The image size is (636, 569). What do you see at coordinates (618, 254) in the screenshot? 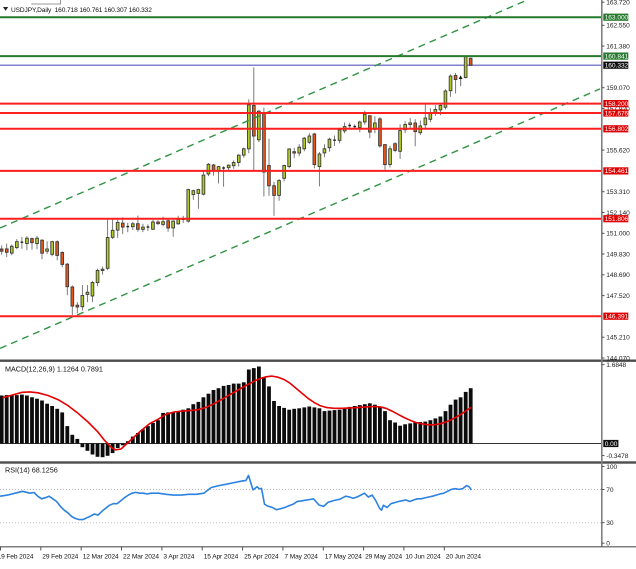
I see `svg-text: 149.830` at bounding box center [618, 254].